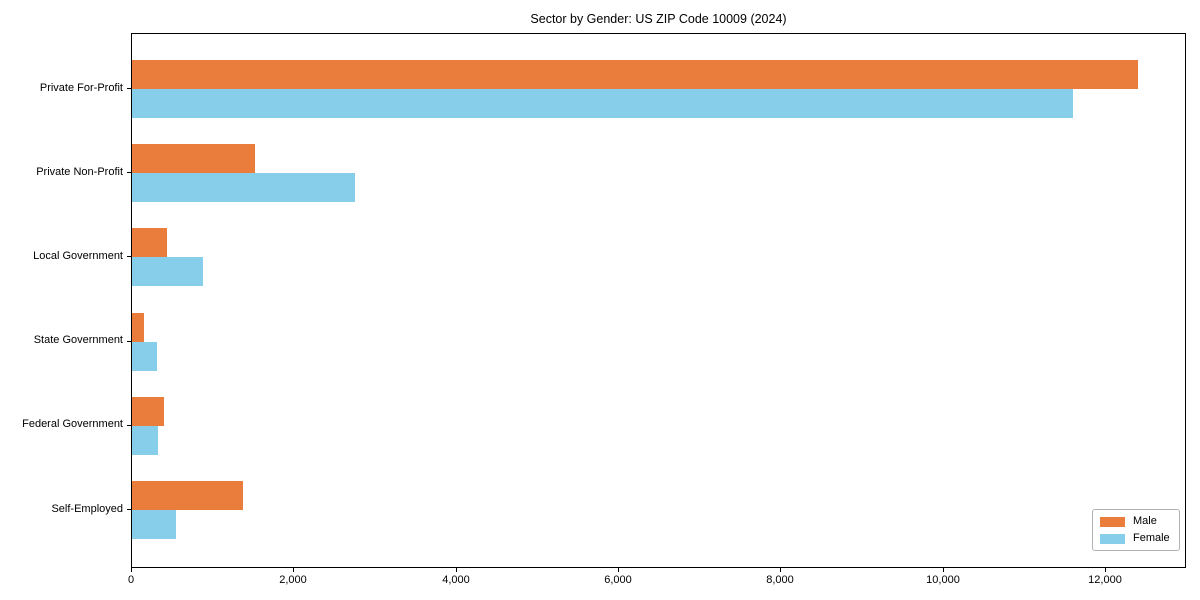  Describe the element at coordinates (81, 88) in the screenshot. I see `y-tick-label: Private For-Profit` at that location.